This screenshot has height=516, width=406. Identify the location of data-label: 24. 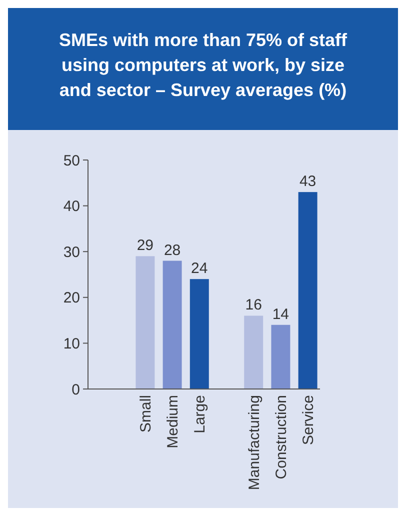
(199, 269).